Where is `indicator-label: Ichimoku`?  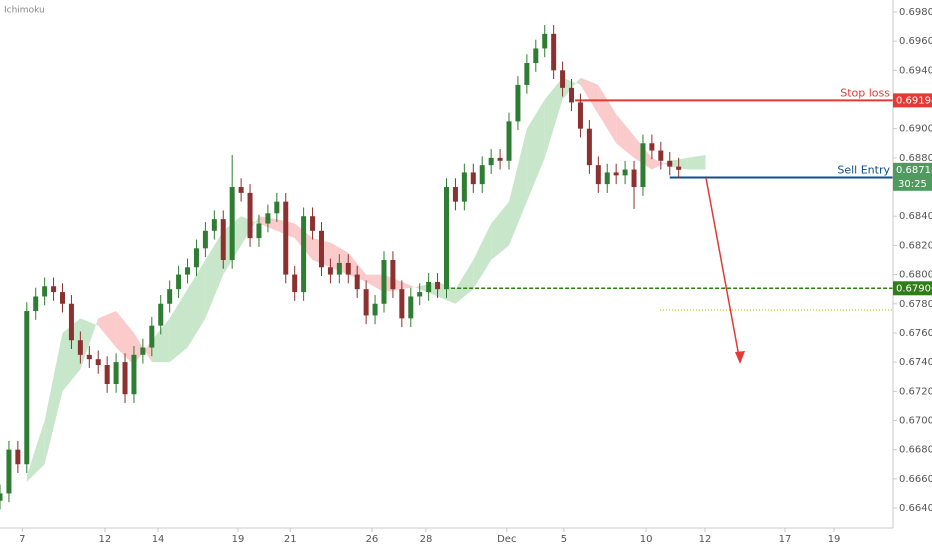 indicator-label: Ichimoku is located at coordinates (24, 11).